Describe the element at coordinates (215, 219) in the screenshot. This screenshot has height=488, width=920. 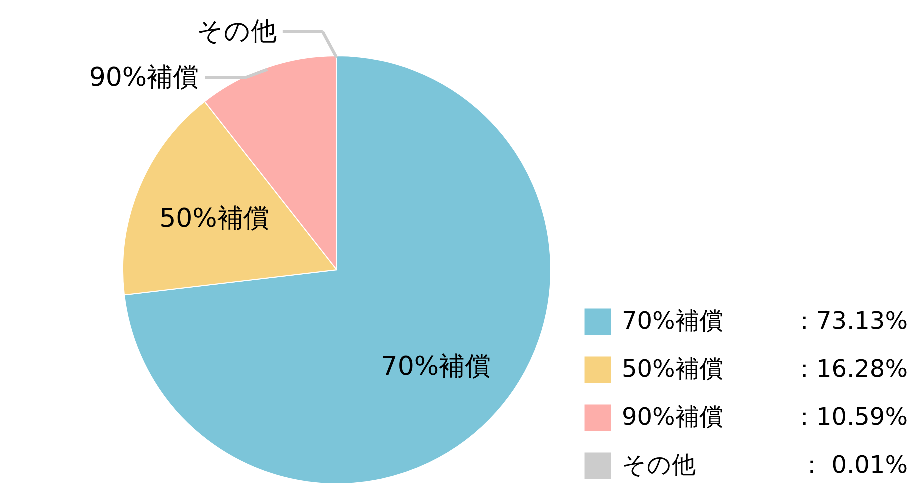
I see `slice-label: 50%補償` at that location.